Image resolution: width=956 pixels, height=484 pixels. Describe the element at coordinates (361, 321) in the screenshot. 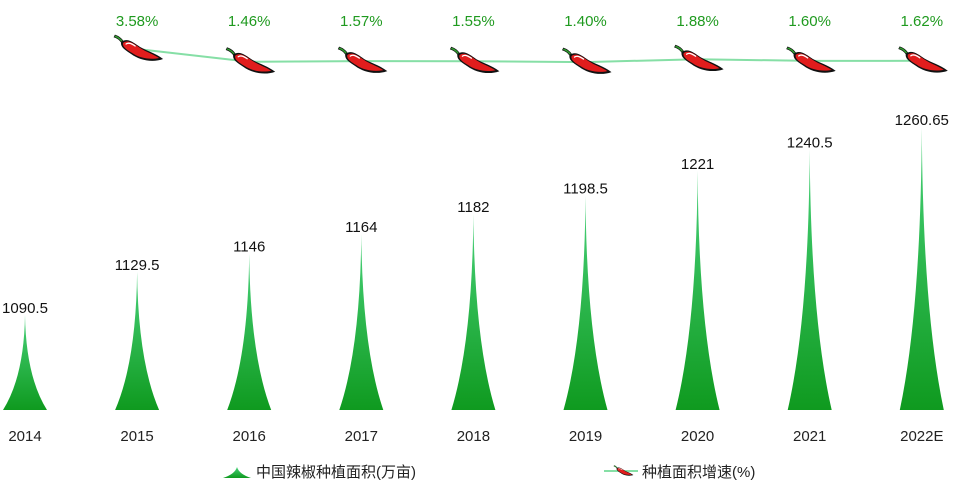

I see `bar-2017` at that location.